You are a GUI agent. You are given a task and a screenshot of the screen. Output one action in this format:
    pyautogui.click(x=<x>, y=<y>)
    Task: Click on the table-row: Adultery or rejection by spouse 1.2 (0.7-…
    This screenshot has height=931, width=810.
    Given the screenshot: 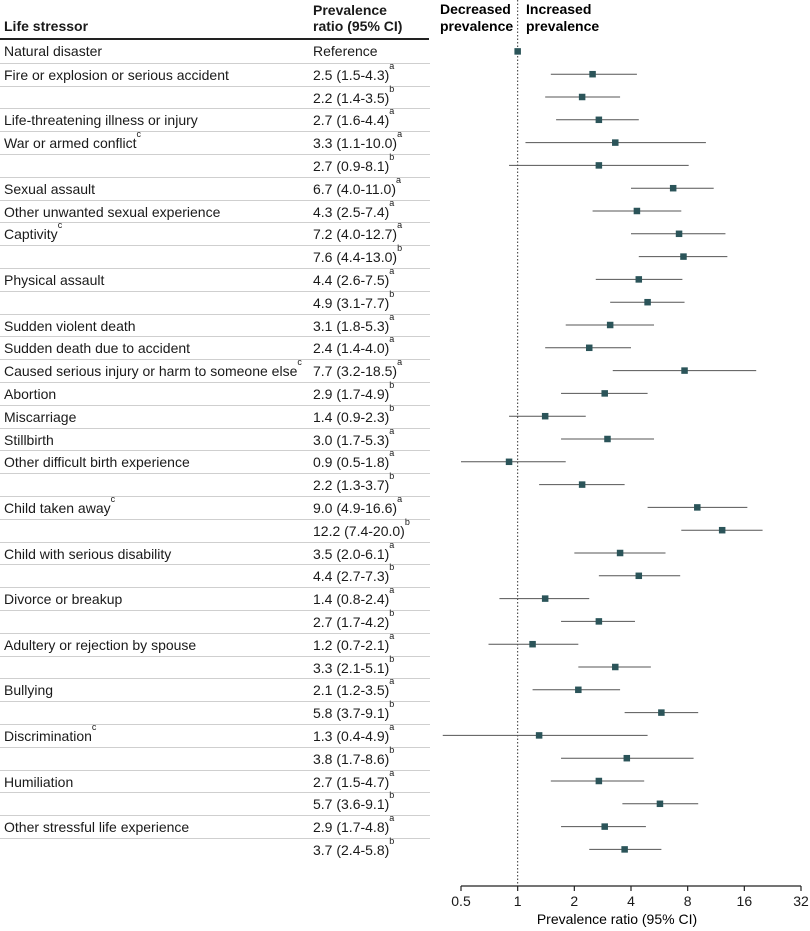 What is the action you would take?
    pyautogui.click(x=215, y=643)
    